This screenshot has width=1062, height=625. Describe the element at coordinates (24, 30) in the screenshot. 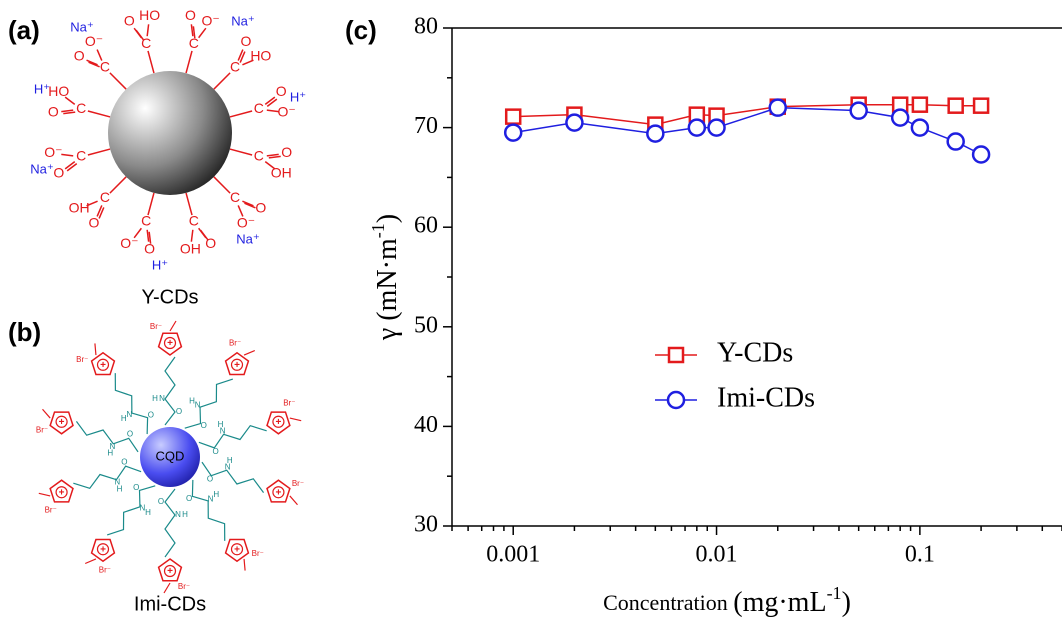

I see `panel-label: (a)` at that location.